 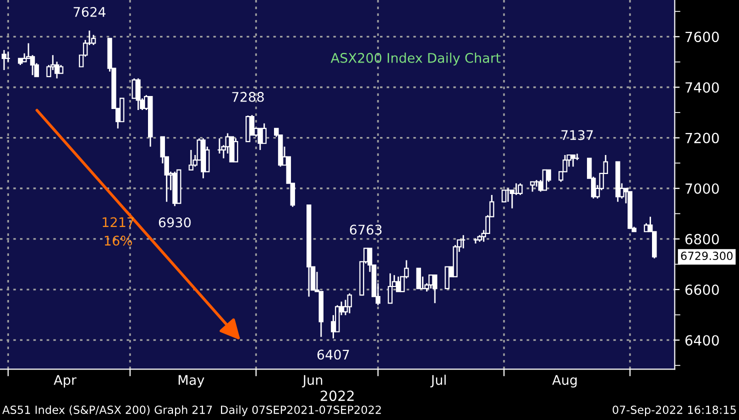 I want to click on x-tick-label: Jun, so click(x=312, y=381).